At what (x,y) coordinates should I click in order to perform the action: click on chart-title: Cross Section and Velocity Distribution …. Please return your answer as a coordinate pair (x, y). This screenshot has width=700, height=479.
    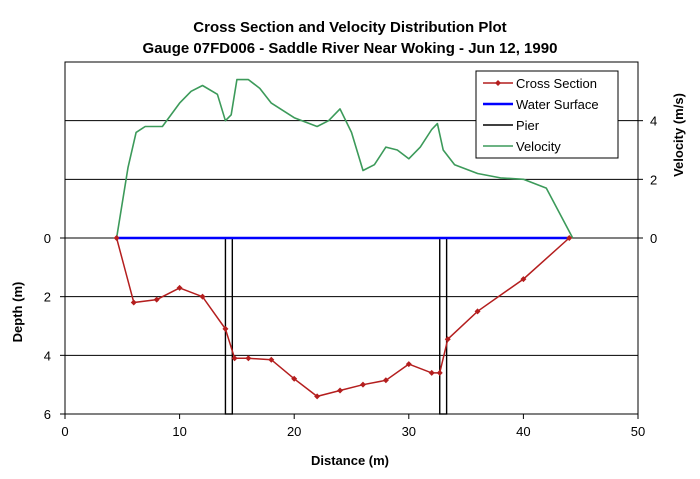
    Looking at the image, I should click on (349, 27).